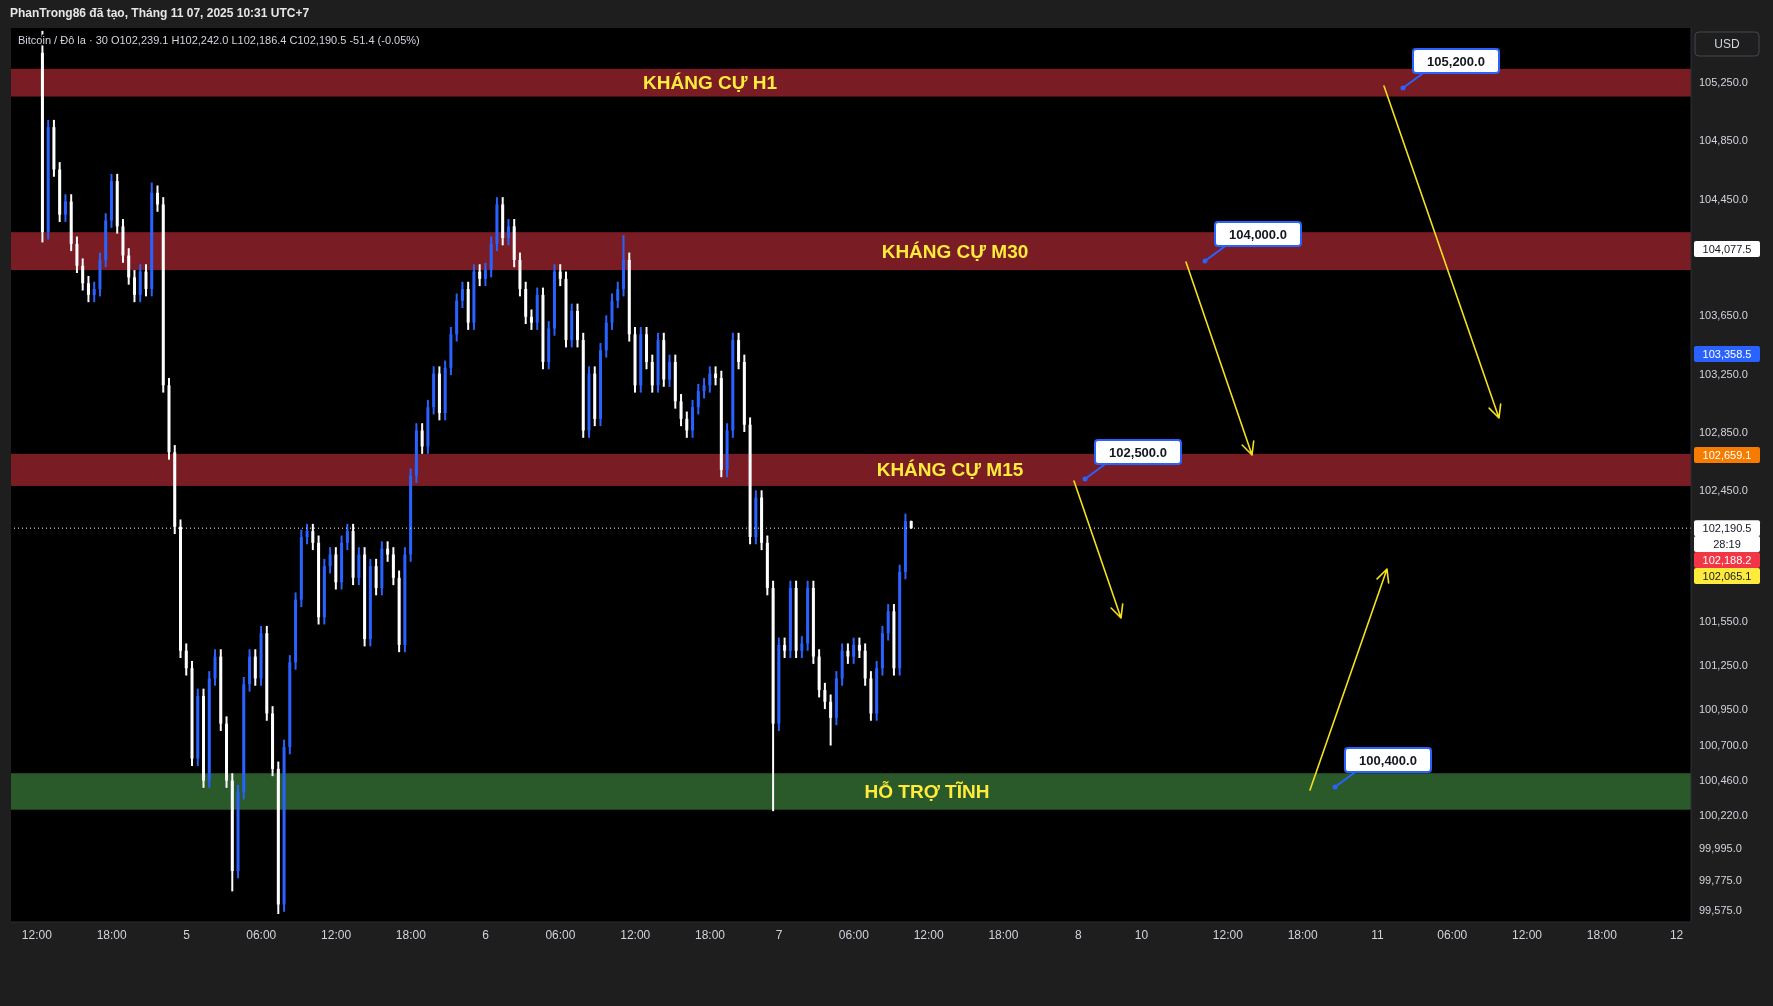 This screenshot has width=1773, height=1006. What do you see at coordinates (1720, 848) in the screenshot?
I see `y-tick-label: 99,995.0` at bounding box center [1720, 848].